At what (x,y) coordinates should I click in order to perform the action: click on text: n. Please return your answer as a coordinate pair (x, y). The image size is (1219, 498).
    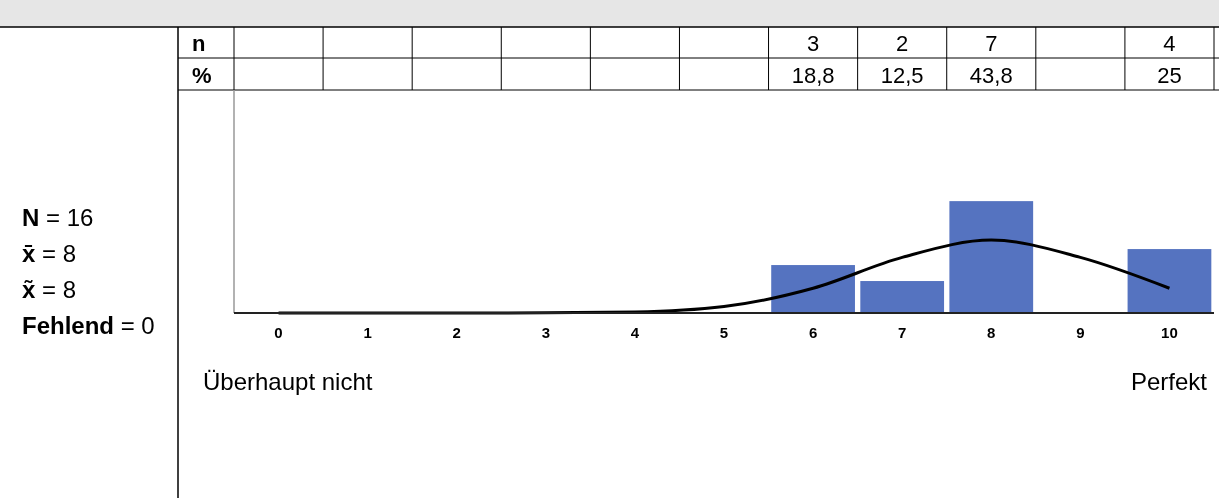
    Looking at the image, I should click on (199, 43).